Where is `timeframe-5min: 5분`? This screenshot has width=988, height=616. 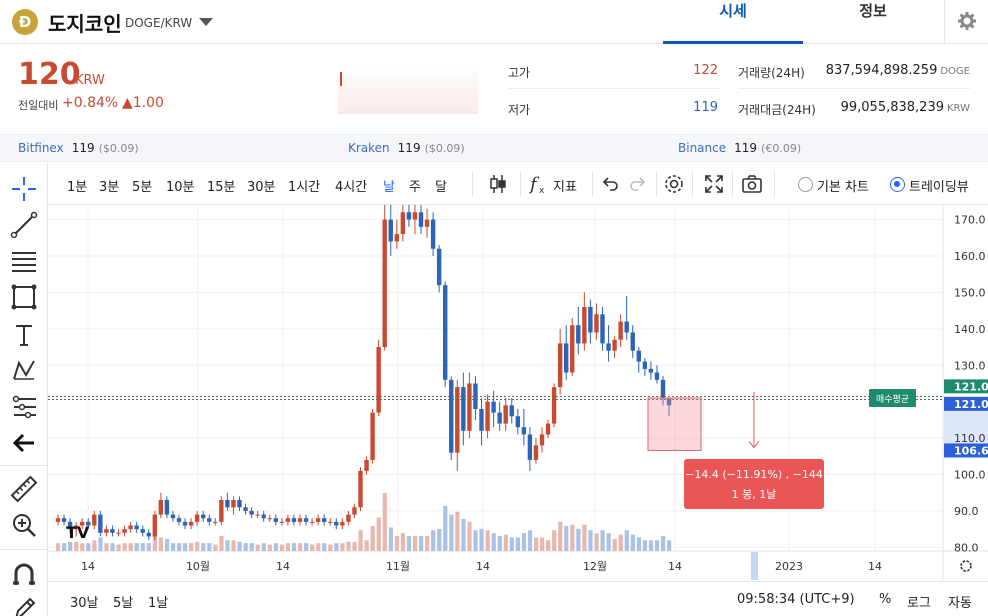
timeframe-5min: 5분 is located at coordinates (142, 187).